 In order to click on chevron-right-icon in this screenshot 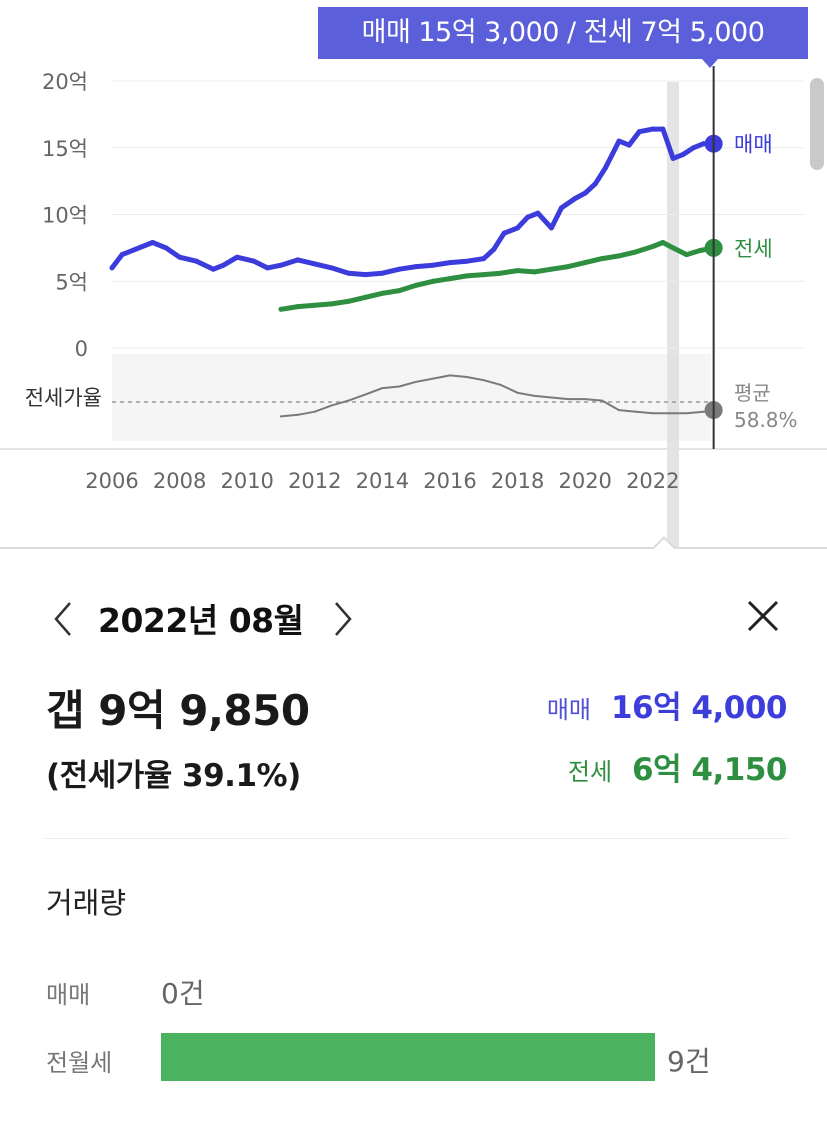, I will do `click(343, 619)`.